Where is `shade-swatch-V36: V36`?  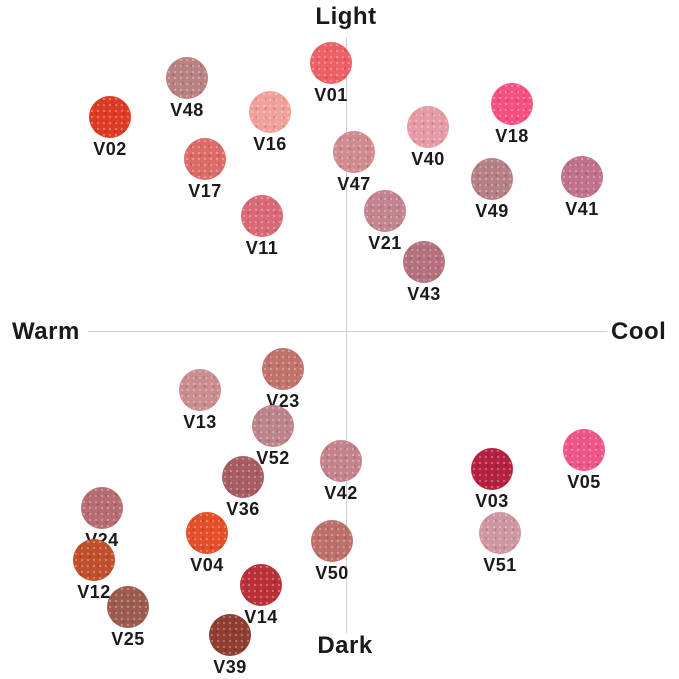 shade-swatch-V36: V36 is located at coordinates (243, 487).